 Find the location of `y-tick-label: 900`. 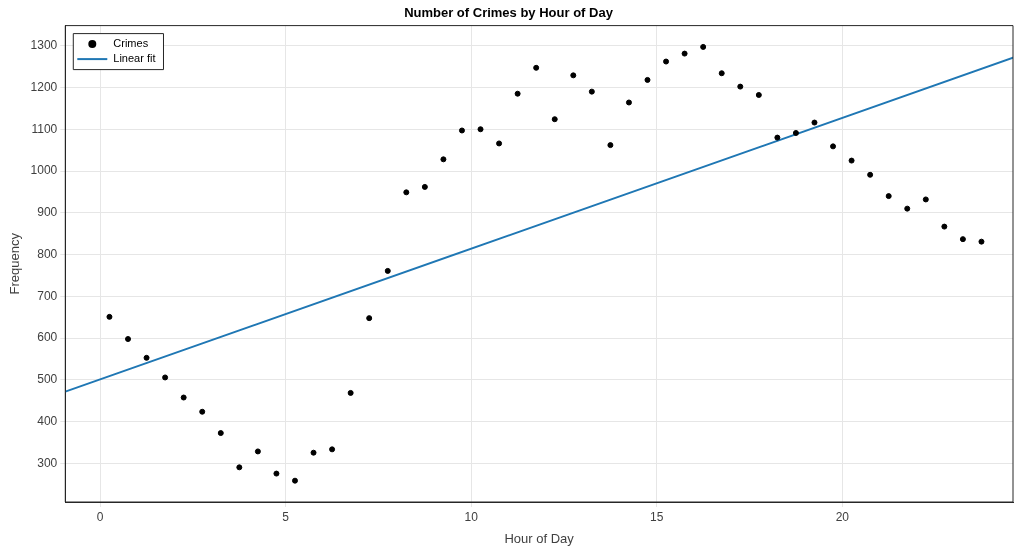

y-tick-label: 900 is located at coordinates (47, 212).